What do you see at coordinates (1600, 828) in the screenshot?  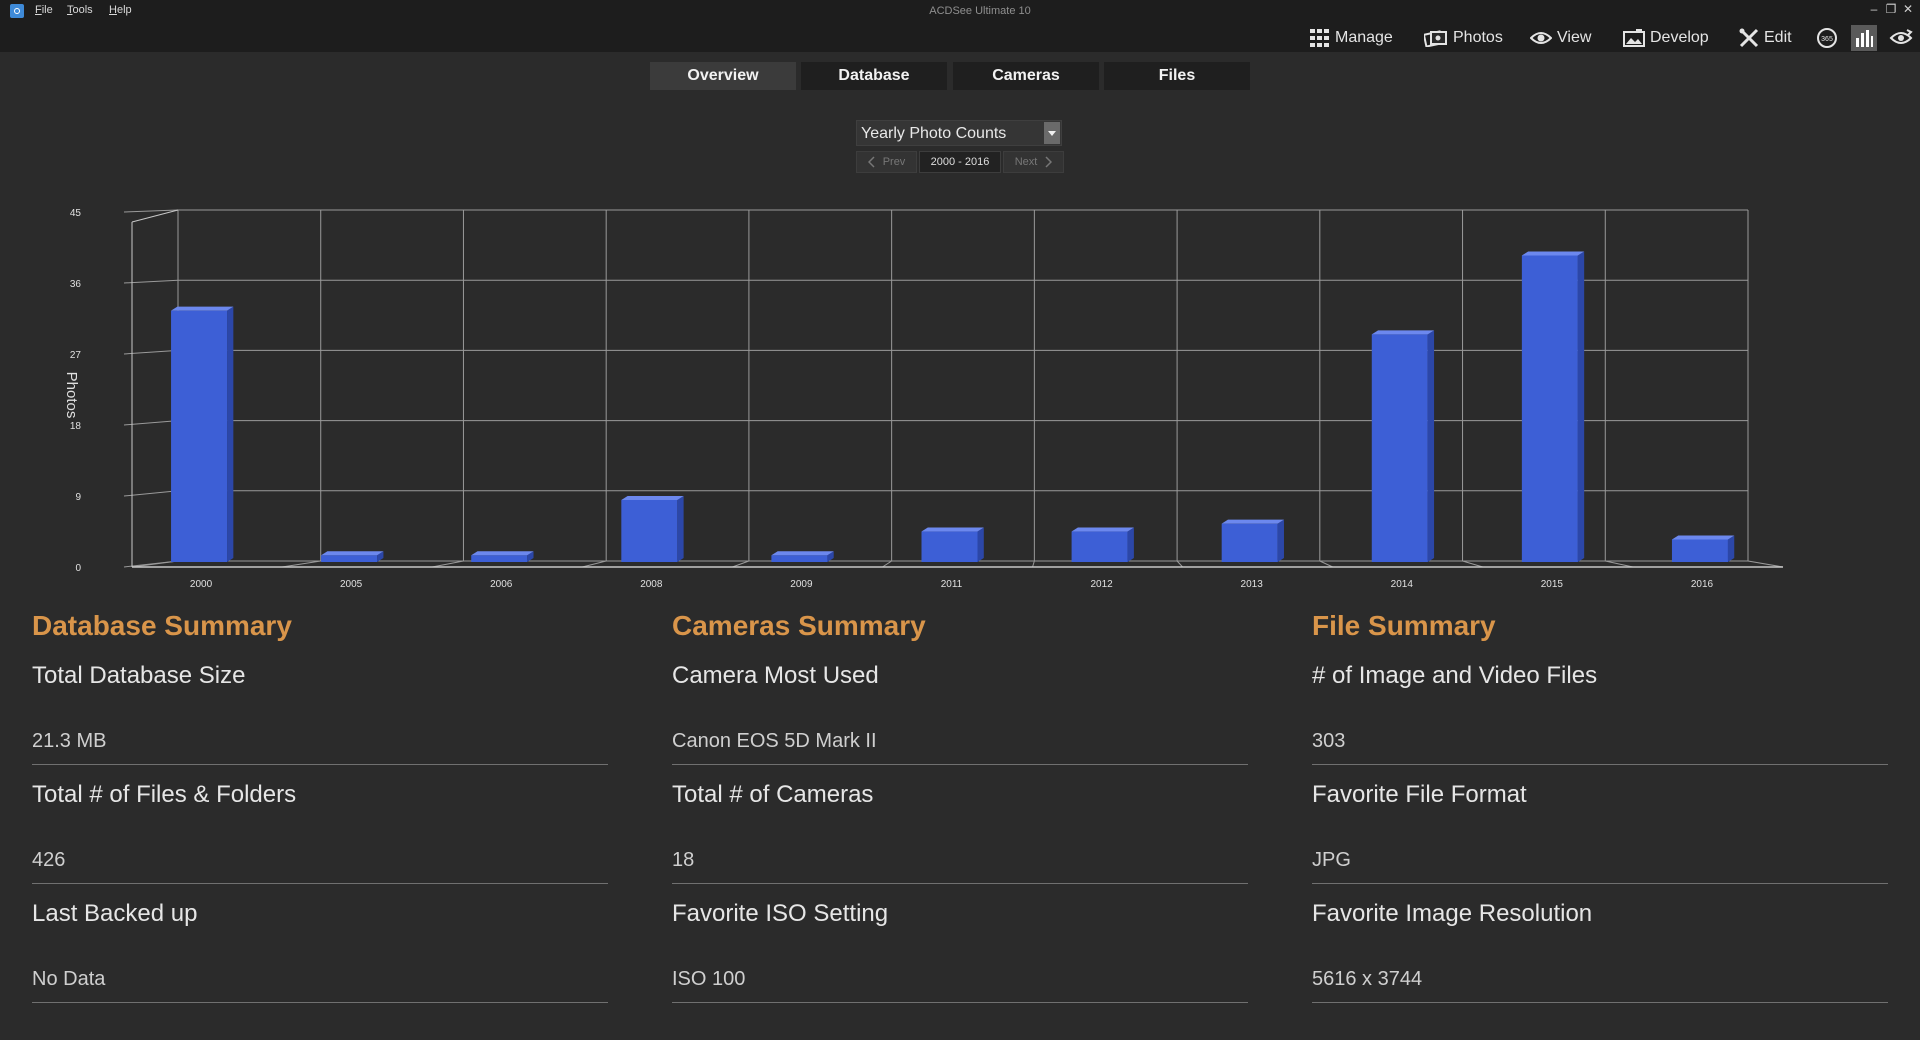 I see `summary-item: Favorite File Format JPG` at bounding box center [1600, 828].